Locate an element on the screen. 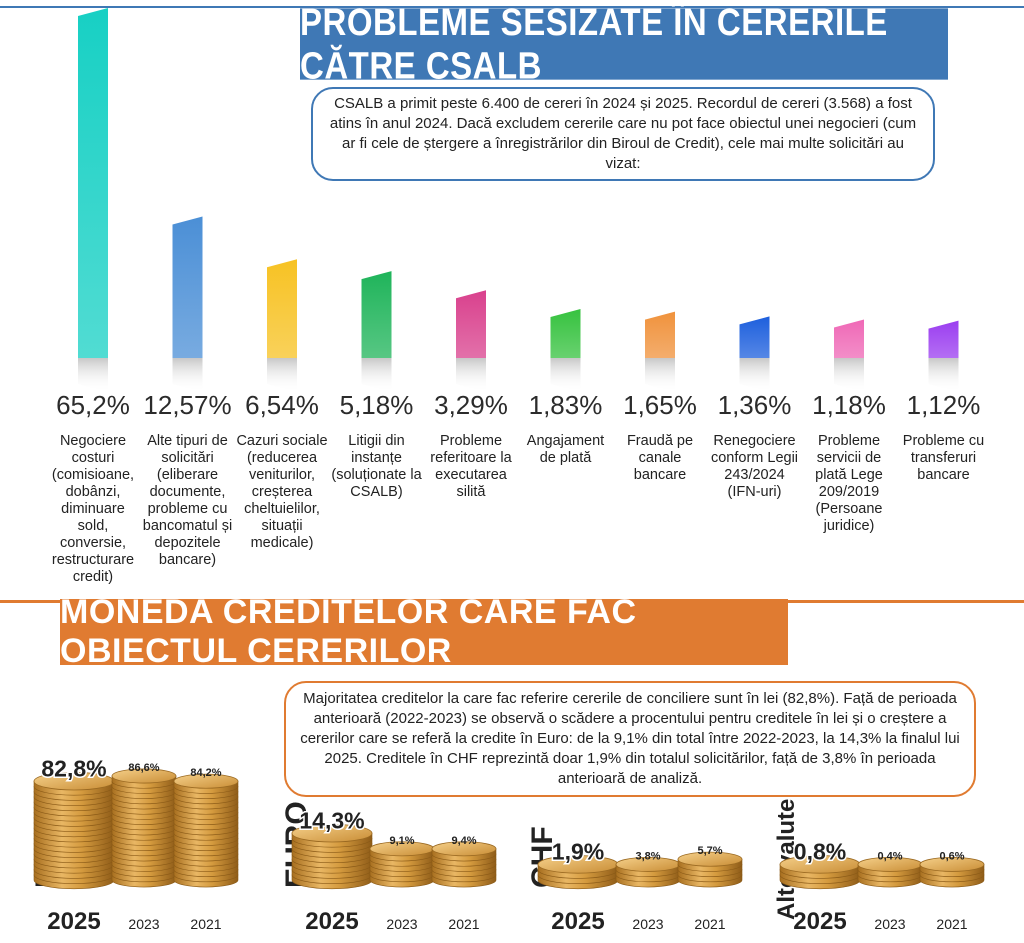  bar-value-label: 3,29% is located at coordinates (471, 405).